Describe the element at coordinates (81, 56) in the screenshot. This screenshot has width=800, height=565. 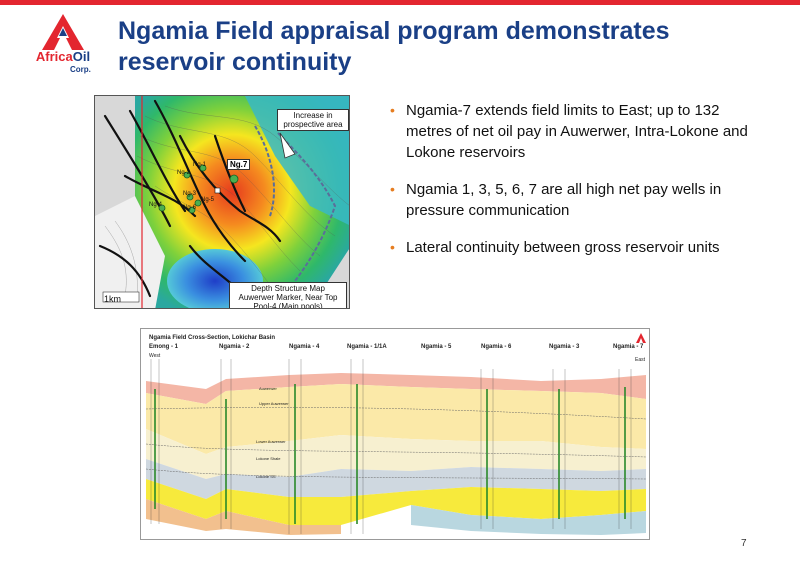
I see `logo-oil-text: Oil` at that location.